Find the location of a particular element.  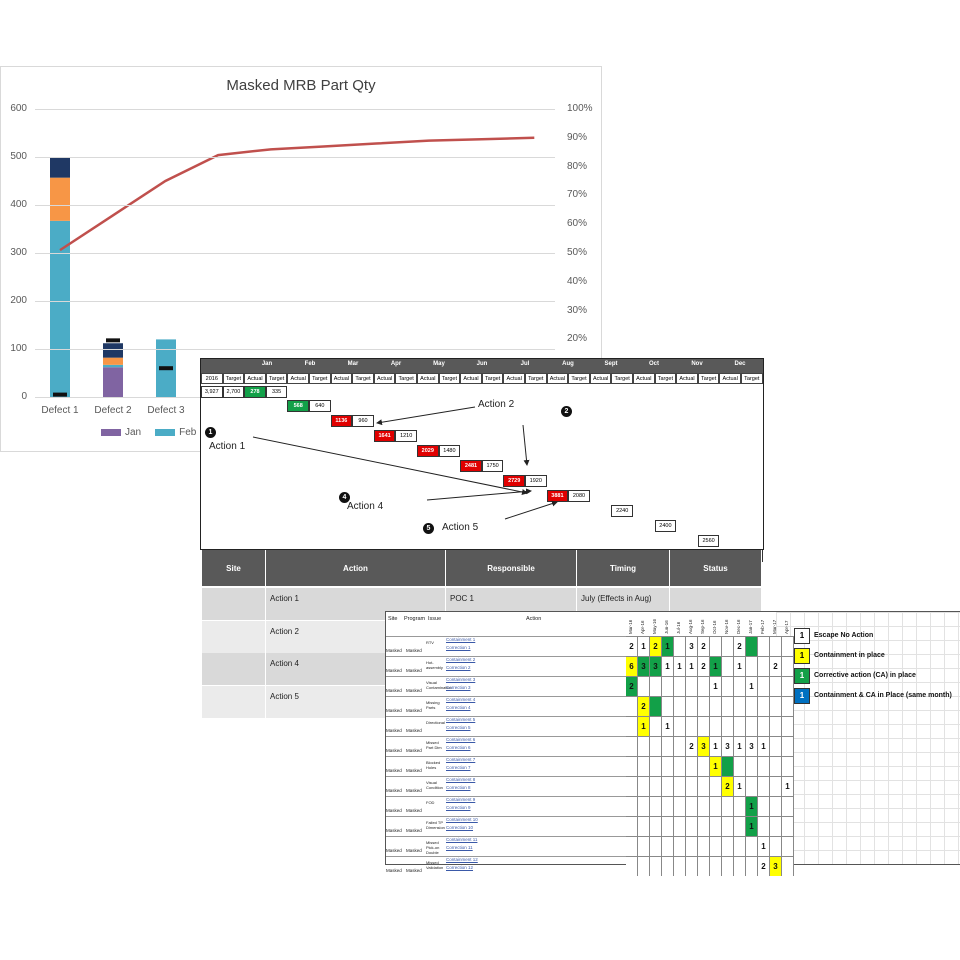

action-link: Correction 8 is located at coordinates (458, 787).